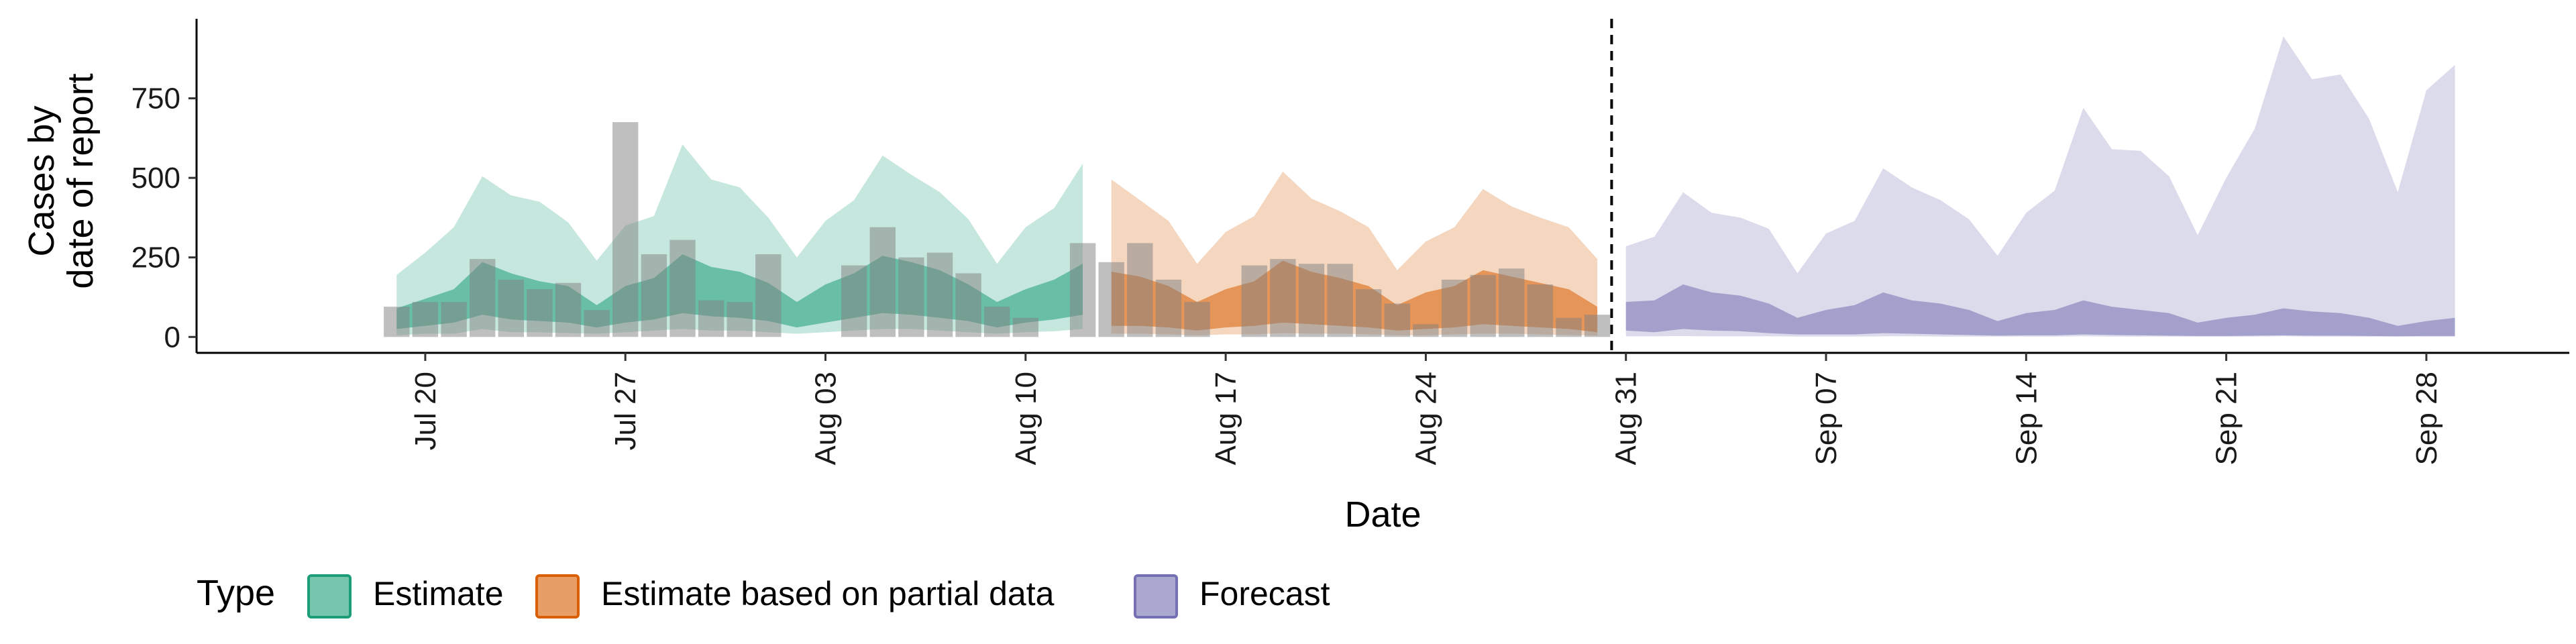 The image size is (2576, 644). What do you see at coordinates (828, 593) in the screenshot?
I see `legend-label: Estimate based on partial data` at bounding box center [828, 593].